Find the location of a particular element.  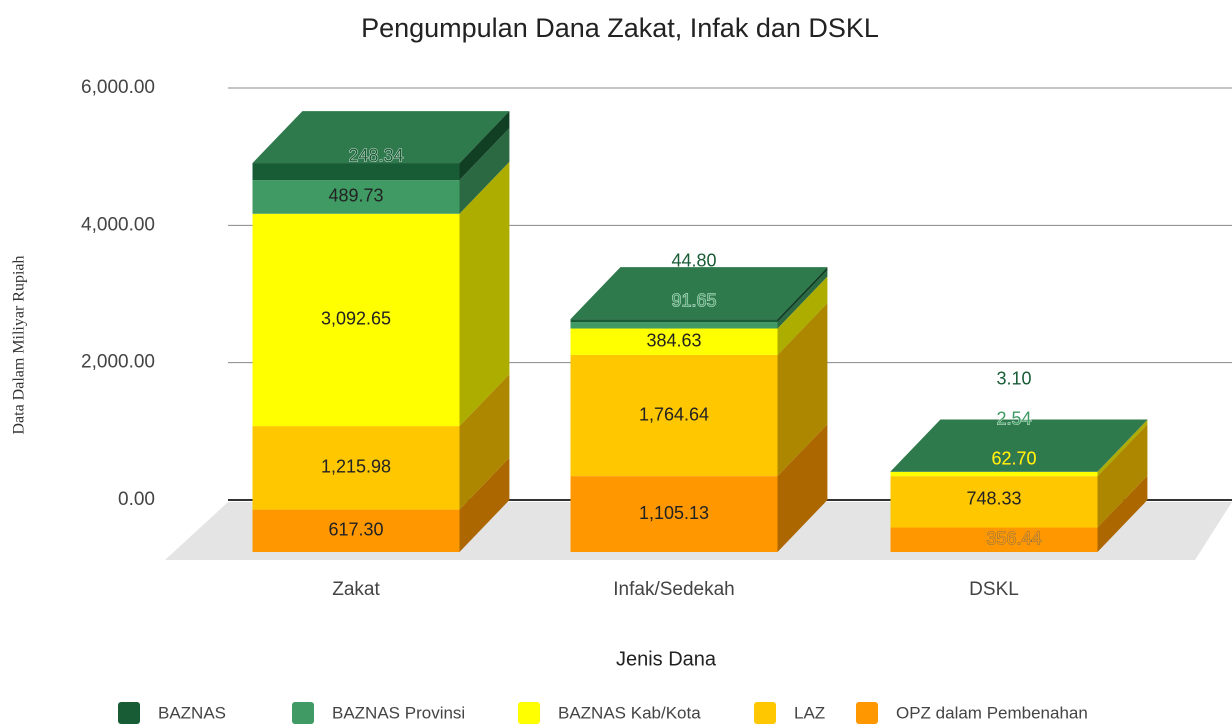

y-tick-label: 6,000.00 is located at coordinates (118, 87).